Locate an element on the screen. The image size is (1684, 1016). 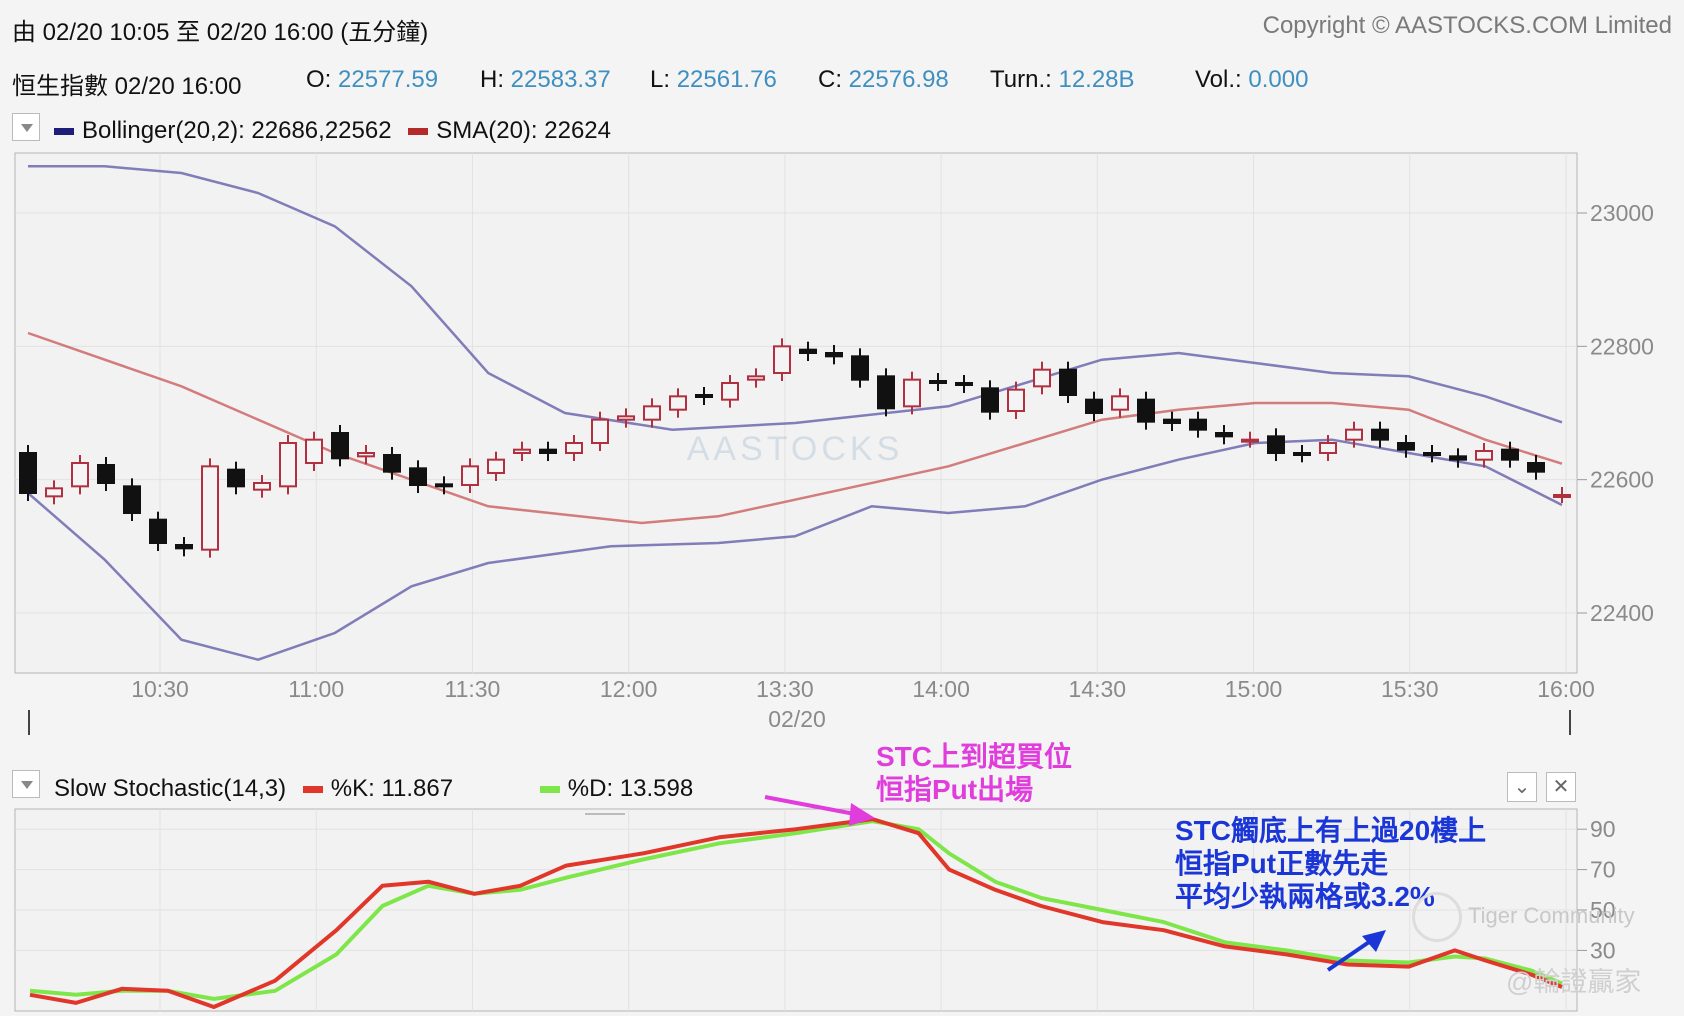
high-quote: H: 22583.37 is located at coordinates (545, 80).